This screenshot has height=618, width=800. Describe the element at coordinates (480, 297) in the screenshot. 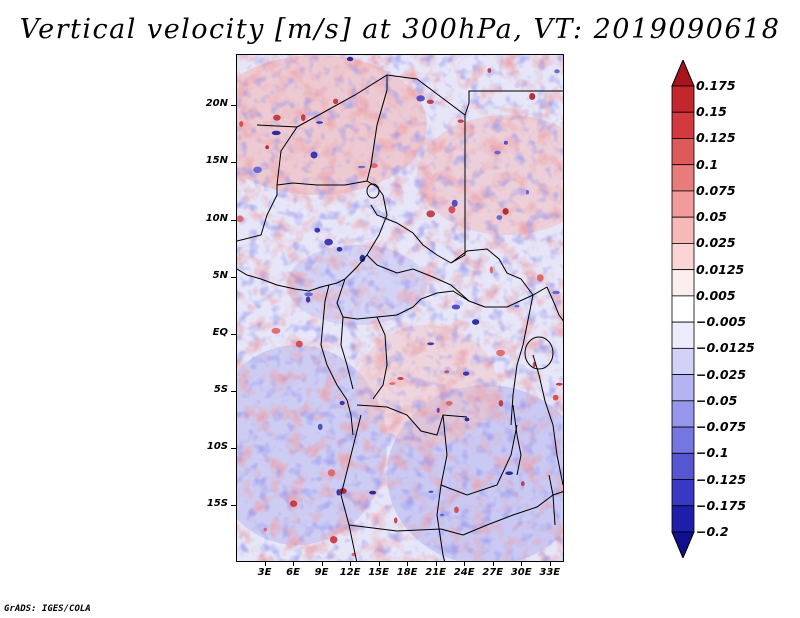

I see `border-drc-north` at that location.